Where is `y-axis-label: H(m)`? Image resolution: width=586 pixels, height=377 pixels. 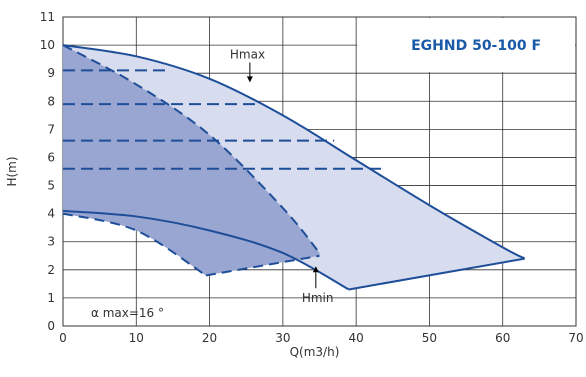 y-axis-label: H(m) is located at coordinates (12, 171).